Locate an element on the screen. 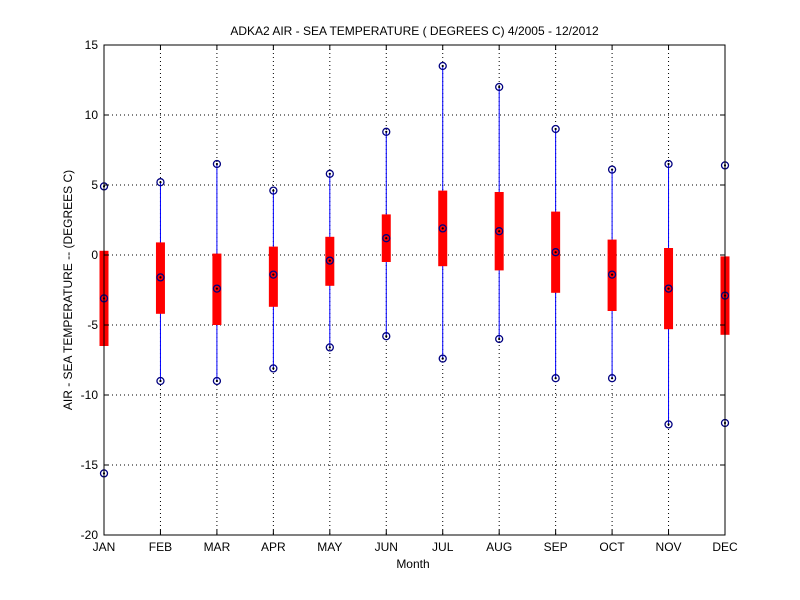 The height and width of the screenshot is (600, 800). y-tick-label: 0 is located at coordinates (94, 255).